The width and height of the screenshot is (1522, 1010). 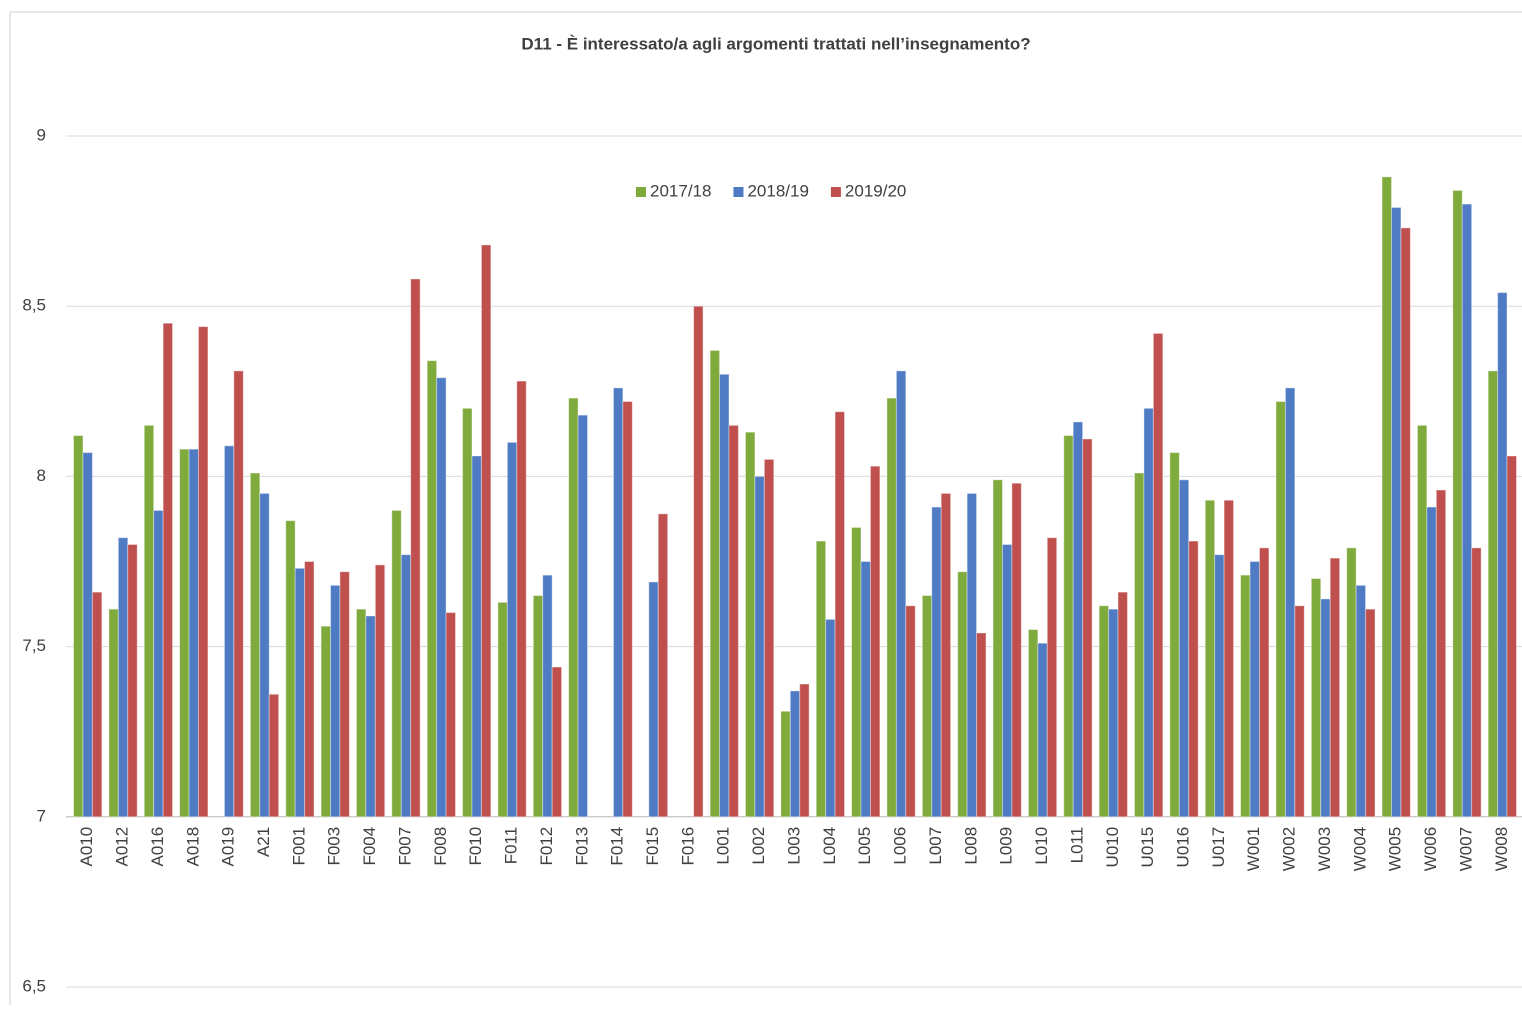 I want to click on x-tick-label: L007, so click(x=935, y=846).